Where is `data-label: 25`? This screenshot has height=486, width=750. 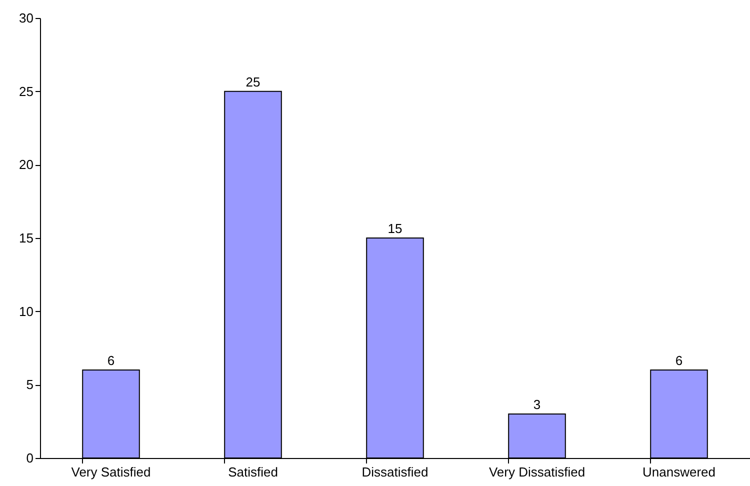
data-label: 25 is located at coordinates (253, 82).